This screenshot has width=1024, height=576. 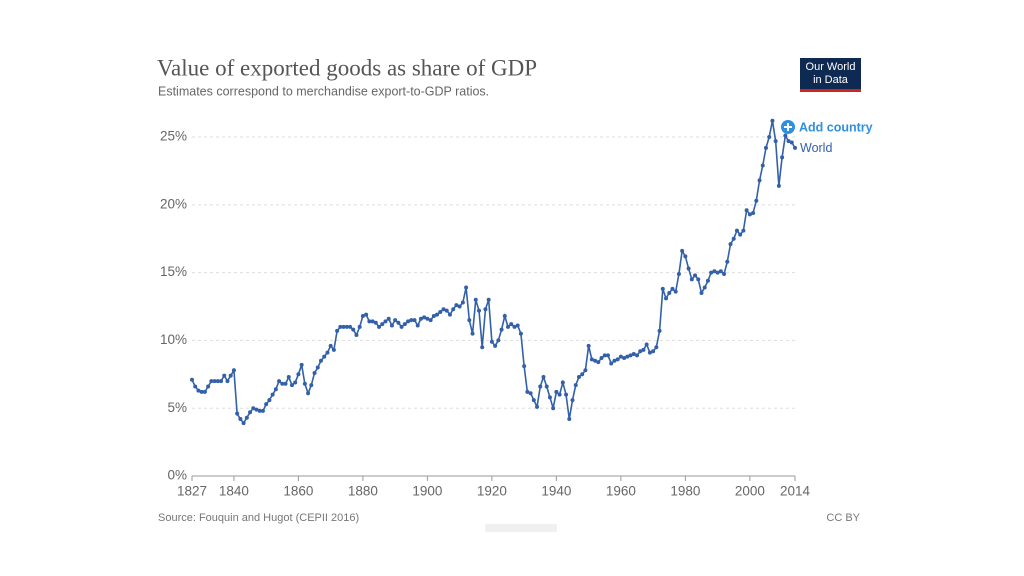 I want to click on x-tick-label: 1827, so click(x=192, y=491).